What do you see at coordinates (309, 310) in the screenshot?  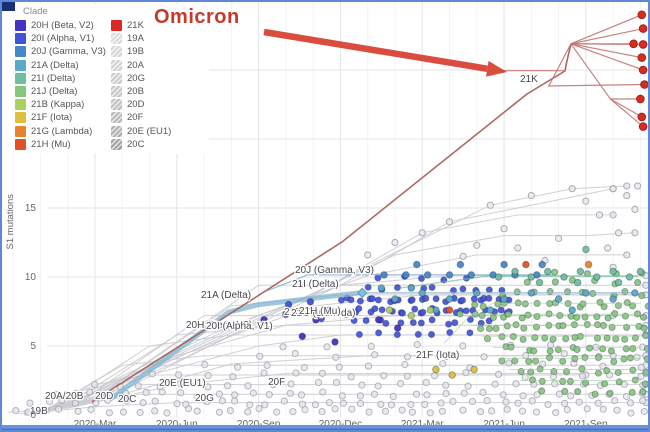 I see `series-20I-Alpha-V1-` at bounding box center [309, 310].